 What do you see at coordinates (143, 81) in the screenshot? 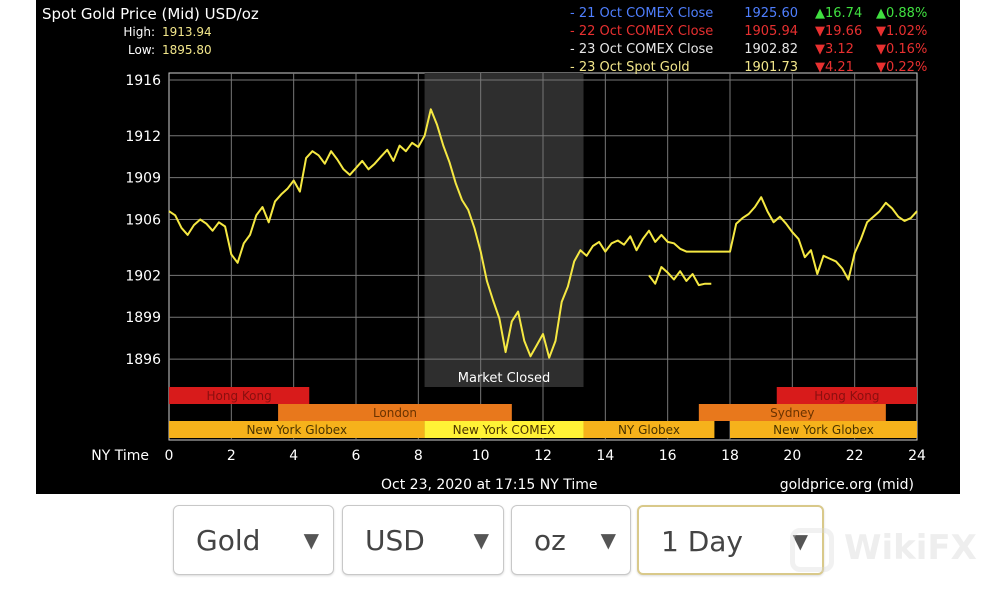
I see `y-tick-label: 1916` at bounding box center [143, 81].